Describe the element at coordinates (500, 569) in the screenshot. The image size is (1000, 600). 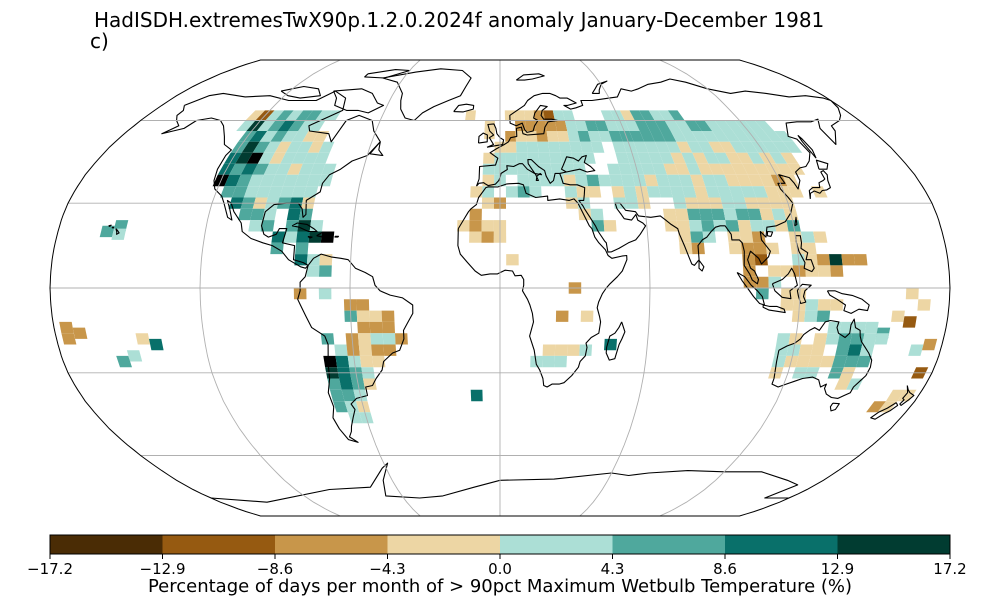
I see `colorbar-tick-label: 0.0` at that location.